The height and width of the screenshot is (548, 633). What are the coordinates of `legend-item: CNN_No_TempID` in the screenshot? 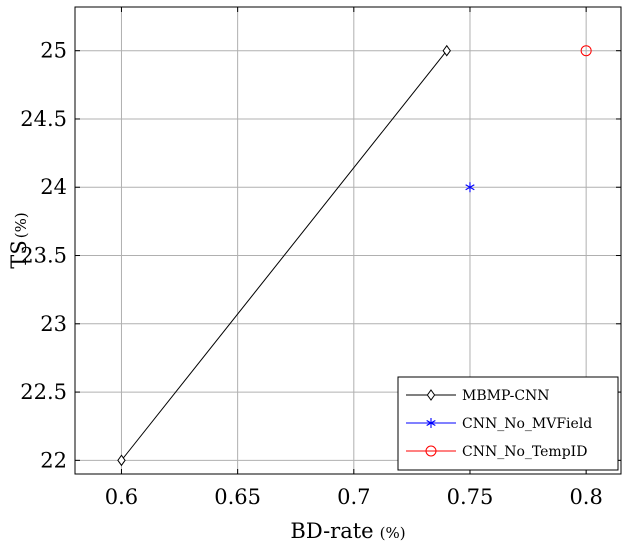 It's located at (496, 452).